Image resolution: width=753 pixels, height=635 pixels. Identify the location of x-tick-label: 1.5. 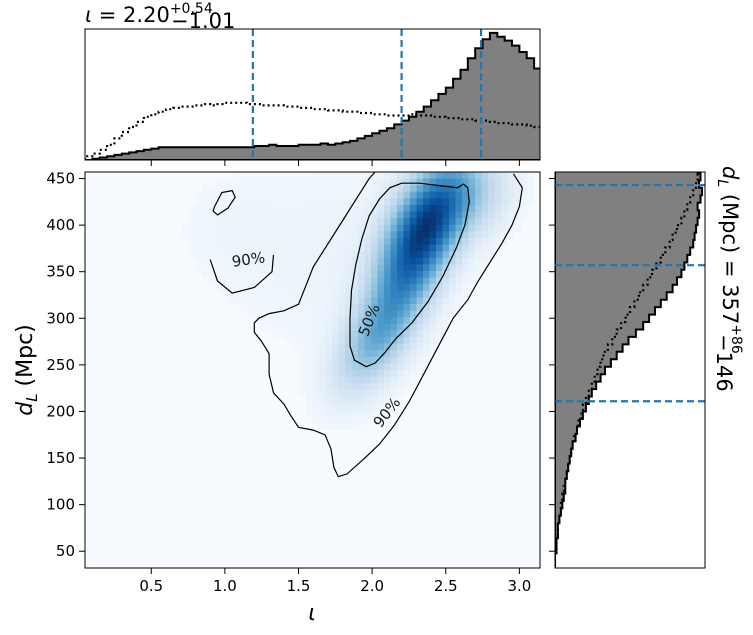
(299, 586).